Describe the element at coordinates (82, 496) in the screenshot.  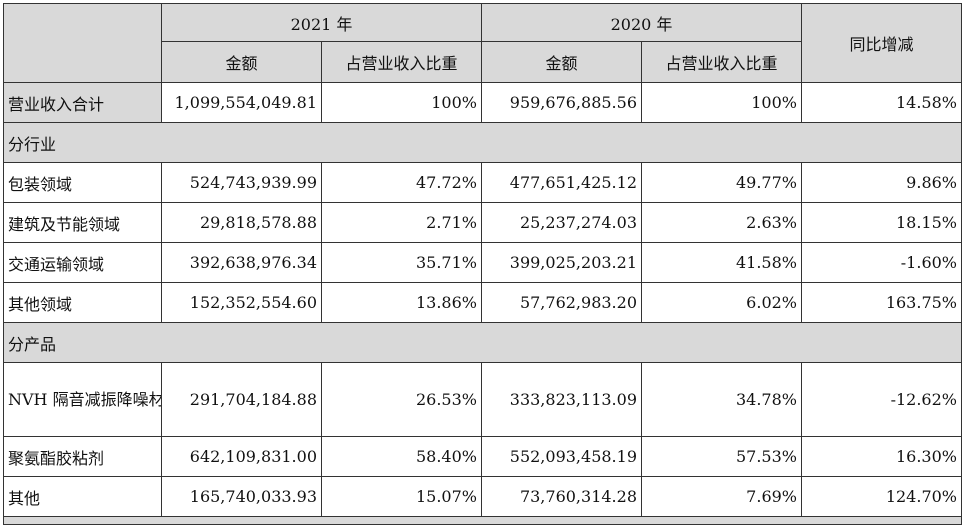
I see `row-label: 其他` at that location.